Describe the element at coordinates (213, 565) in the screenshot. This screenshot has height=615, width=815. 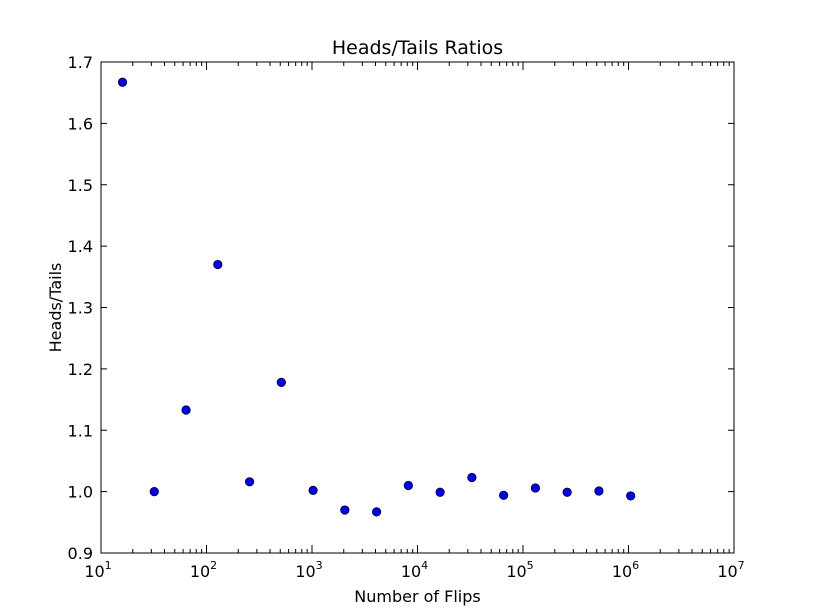
I see `x-tick-label-exponent: 2` at that location.